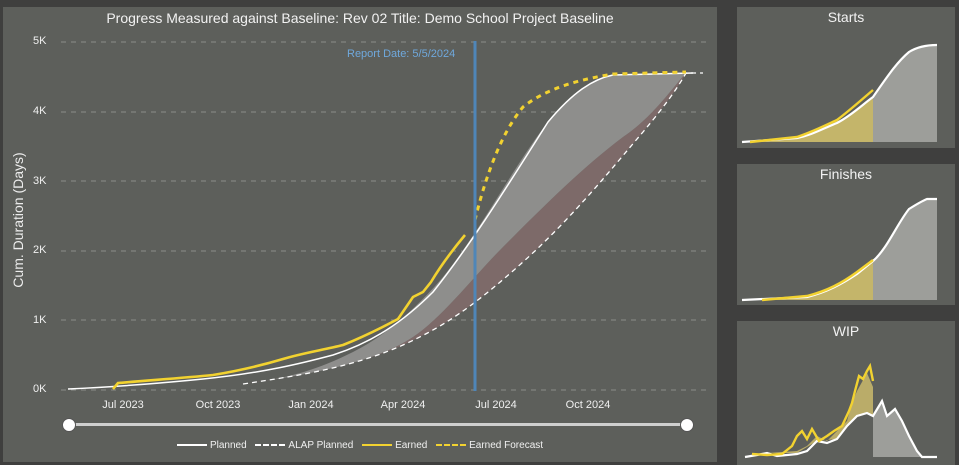  Describe the element at coordinates (687, 425) in the screenshot. I see `slider-end-handle` at that location.